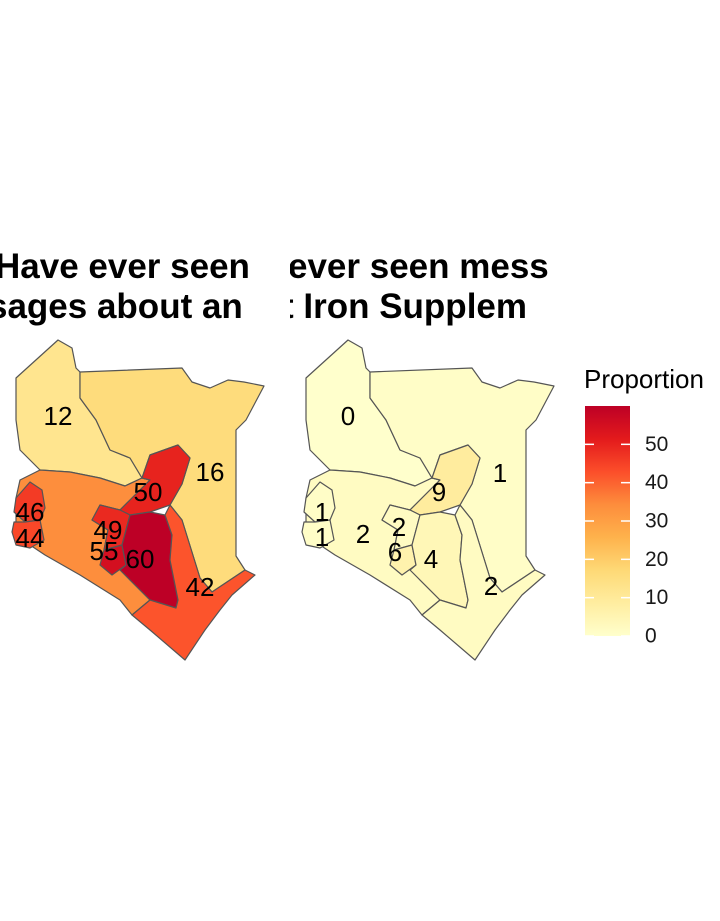 The image size is (720, 921). Describe the element at coordinates (656, 444) in the screenshot. I see `legend-tick-label: 50` at that location.